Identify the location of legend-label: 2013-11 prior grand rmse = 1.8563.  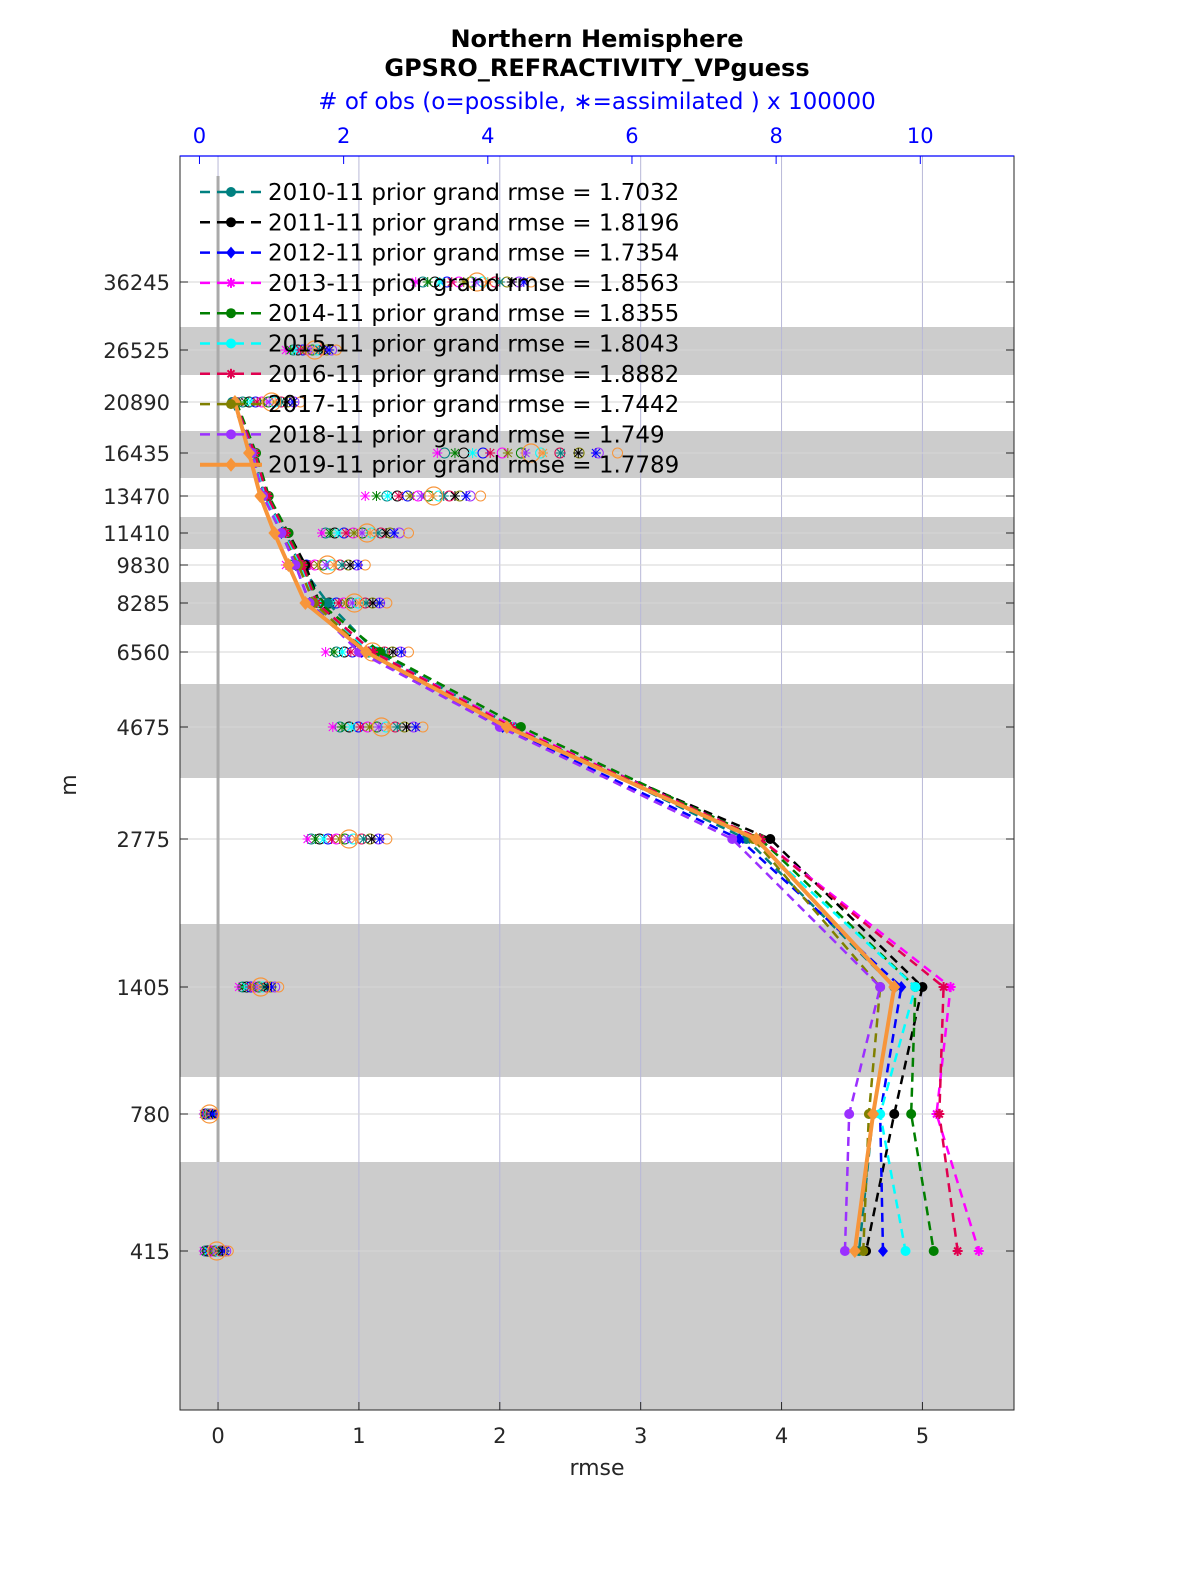
(473, 284).